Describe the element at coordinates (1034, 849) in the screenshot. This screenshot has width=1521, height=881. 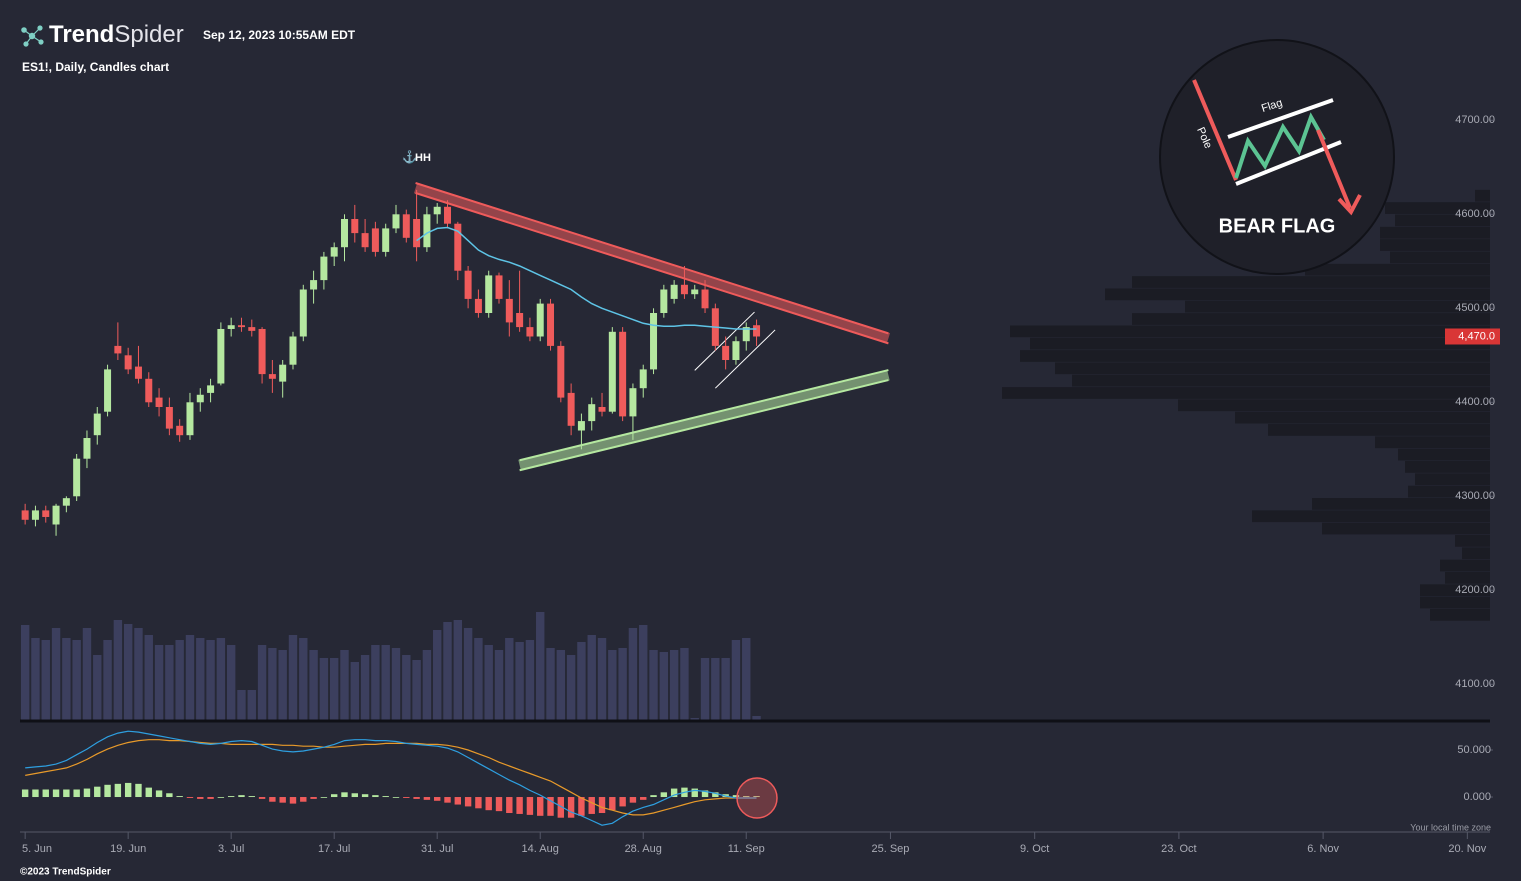
I see `x-tick-label: 9. Oct` at that location.